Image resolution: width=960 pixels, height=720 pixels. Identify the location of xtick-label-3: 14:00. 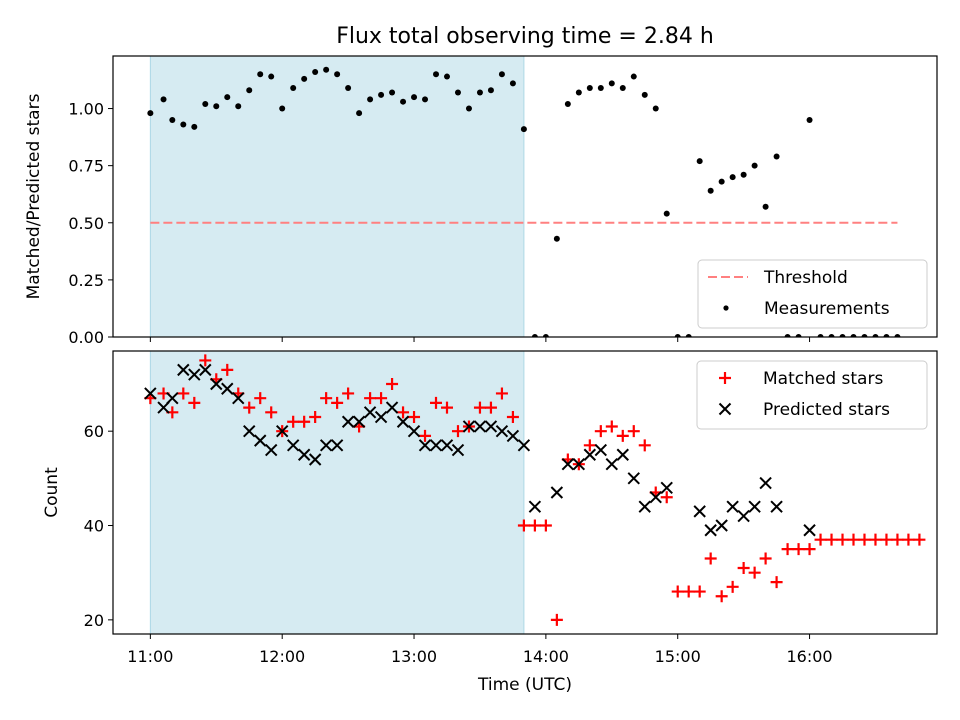
(546, 656).